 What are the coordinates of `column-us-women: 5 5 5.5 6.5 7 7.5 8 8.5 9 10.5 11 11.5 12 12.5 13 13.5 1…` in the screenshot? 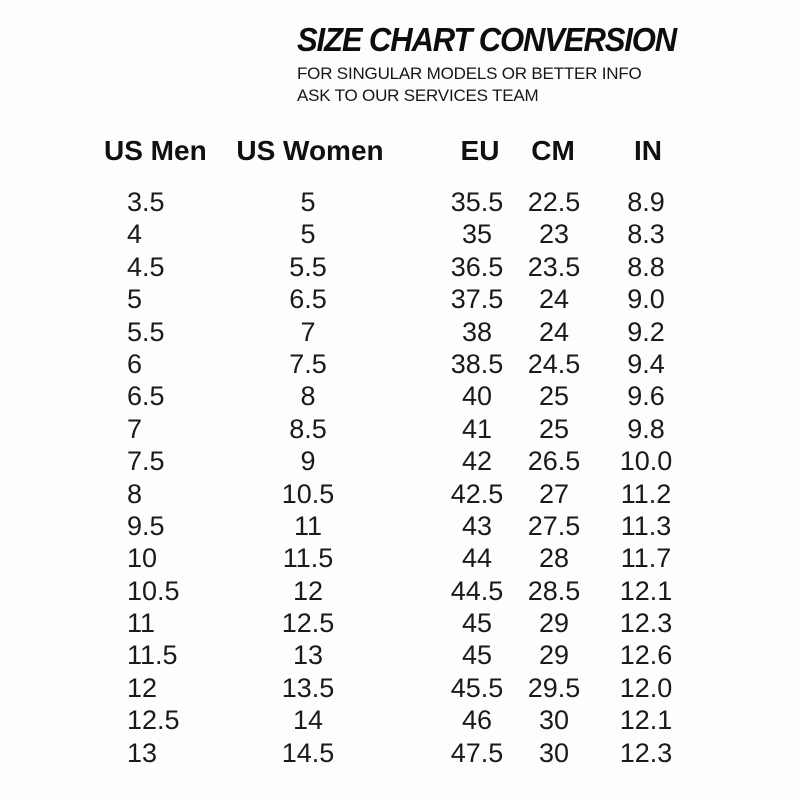 It's located at (308, 477).